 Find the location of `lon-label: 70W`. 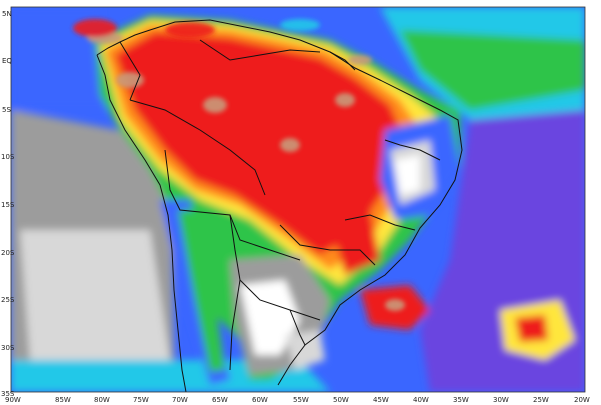

lon-label: 70W is located at coordinates (180, 400).